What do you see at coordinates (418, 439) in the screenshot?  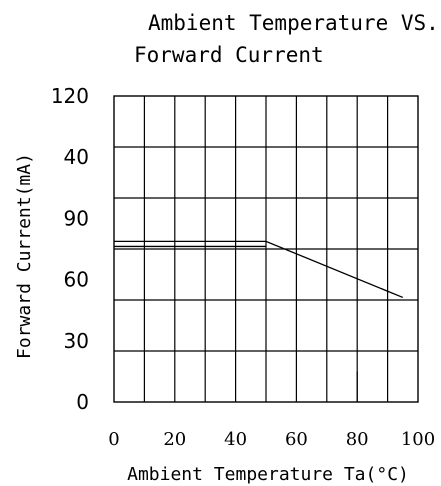 I see `x-tick-label: 100` at bounding box center [418, 439].